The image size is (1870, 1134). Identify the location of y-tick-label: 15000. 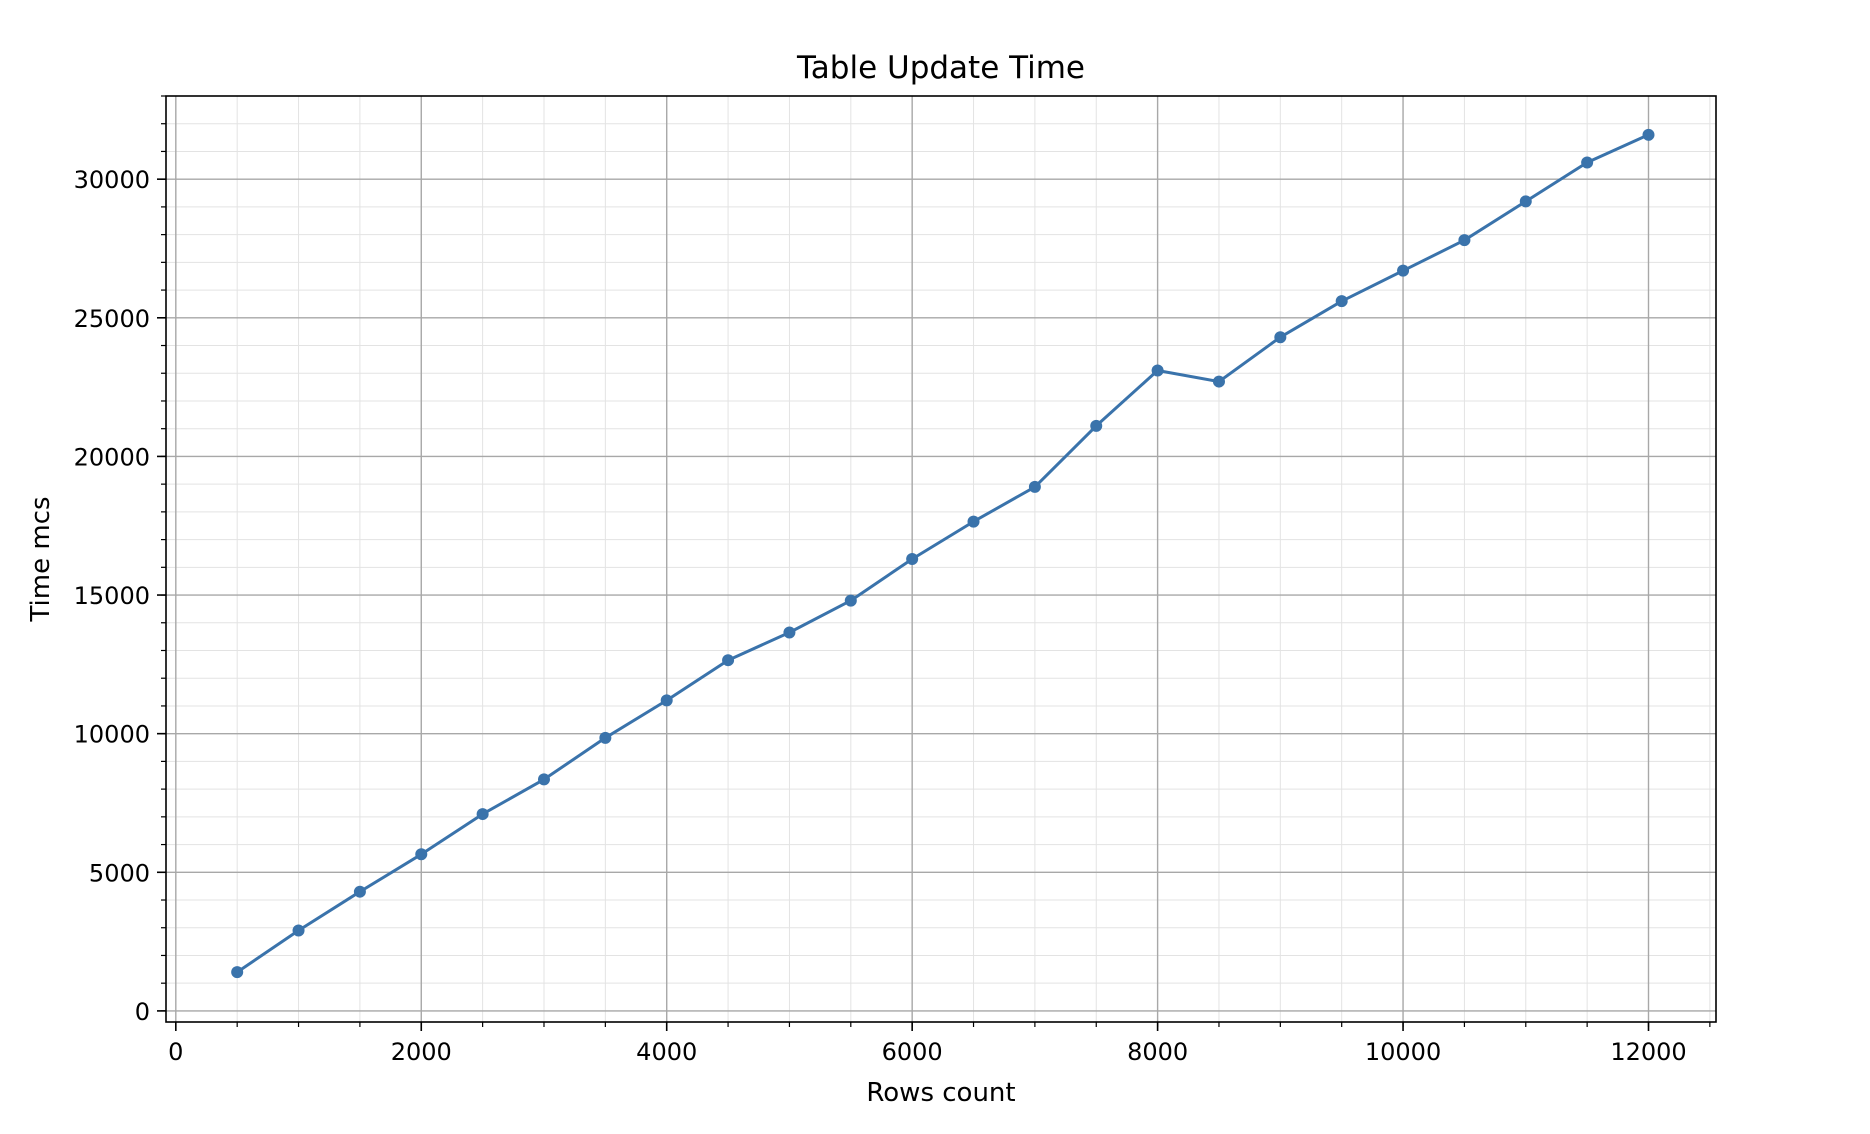
(112, 596).